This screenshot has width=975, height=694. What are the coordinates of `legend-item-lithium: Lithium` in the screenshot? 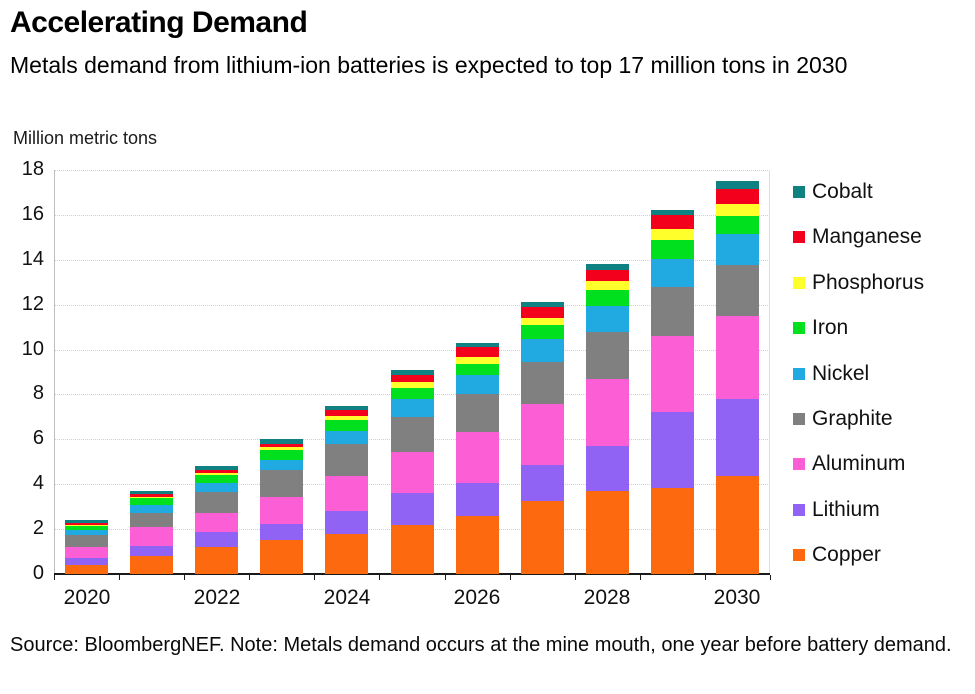 It's located at (836, 509).